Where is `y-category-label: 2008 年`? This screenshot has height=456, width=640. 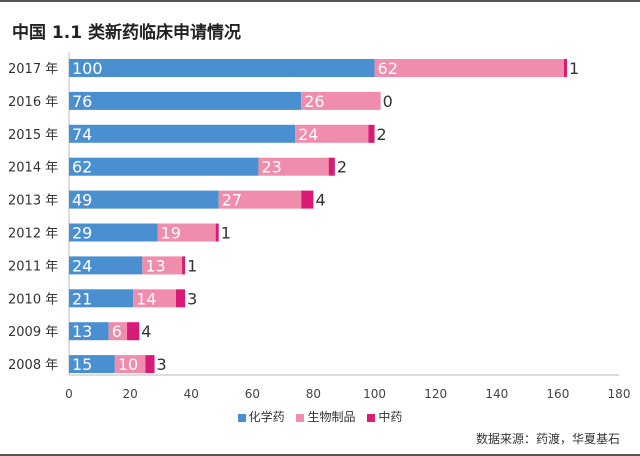 y-category-label: 2008 年 is located at coordinates (33, 365).